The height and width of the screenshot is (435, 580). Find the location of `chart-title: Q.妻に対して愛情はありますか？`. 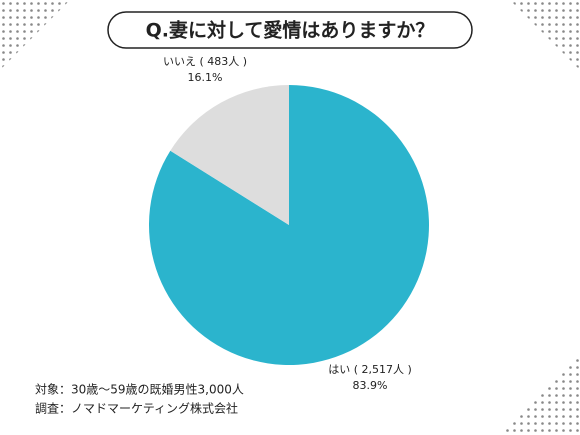

chart-title: Q.妻に対して愛情はありますか？ is located at coordinates (290, 30).